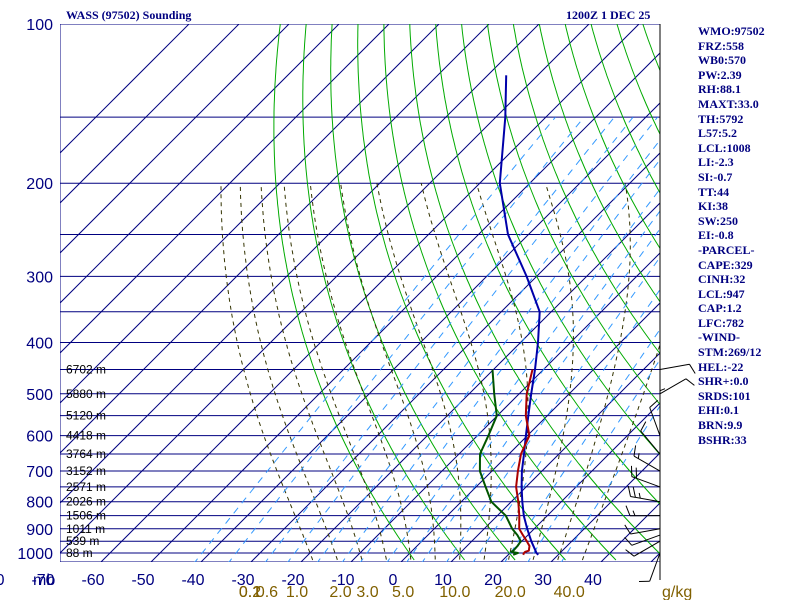 Image resolution: width=800 pixels, height=600 pixels. What do you see at coordinates (82, 541) in the screenshot?
I see `height-label: 539 m` at bounding box center [82, 541].